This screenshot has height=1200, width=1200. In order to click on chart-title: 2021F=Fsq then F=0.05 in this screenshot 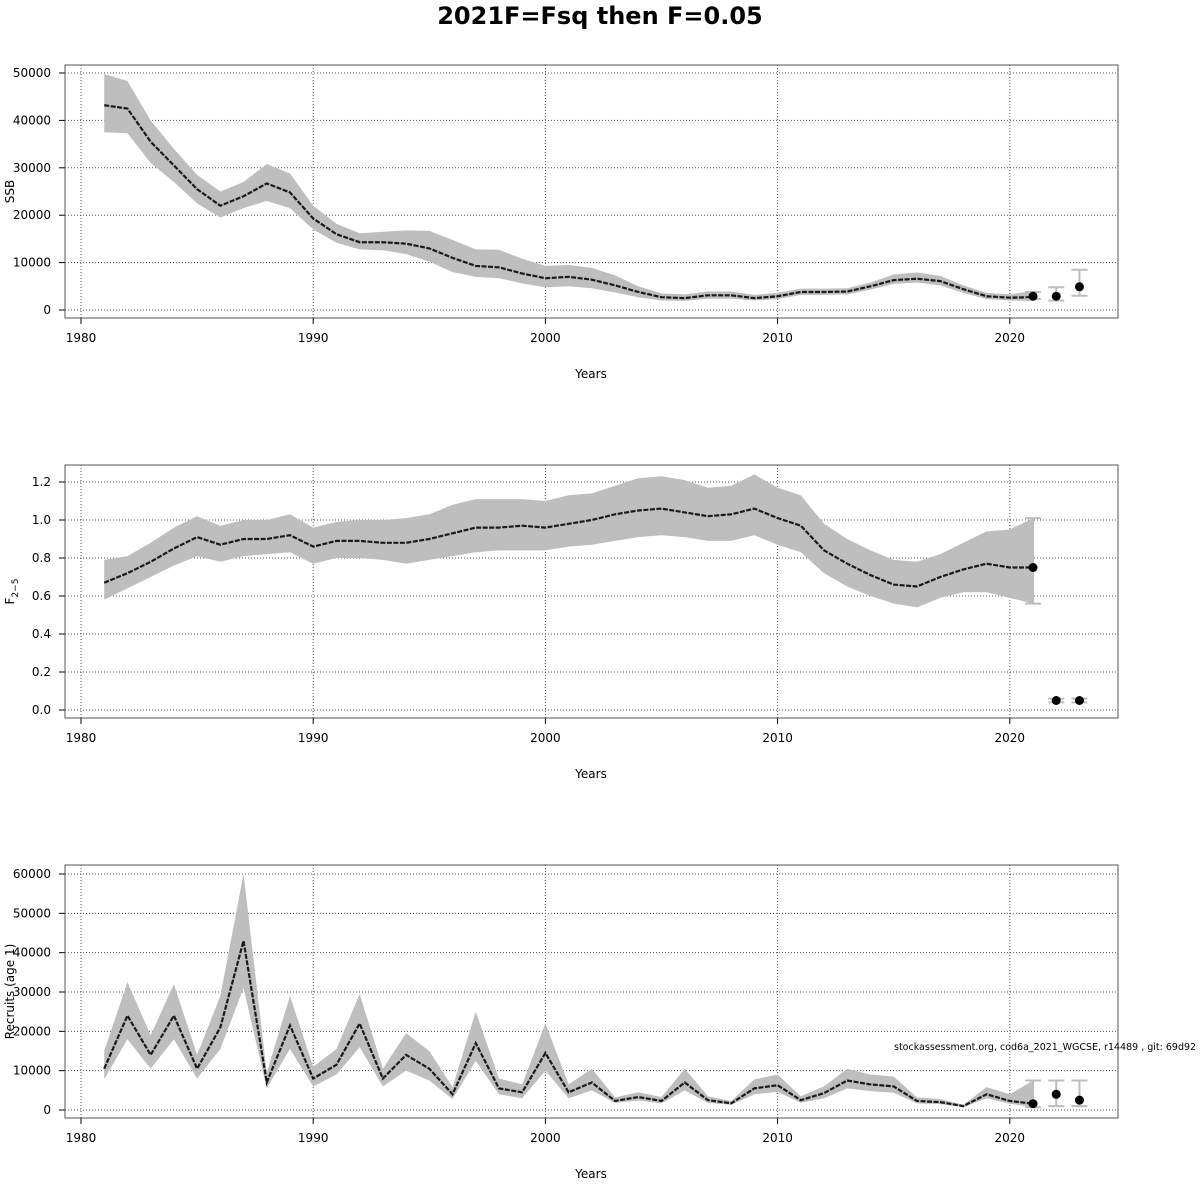, I will do `click(600, 16)`.